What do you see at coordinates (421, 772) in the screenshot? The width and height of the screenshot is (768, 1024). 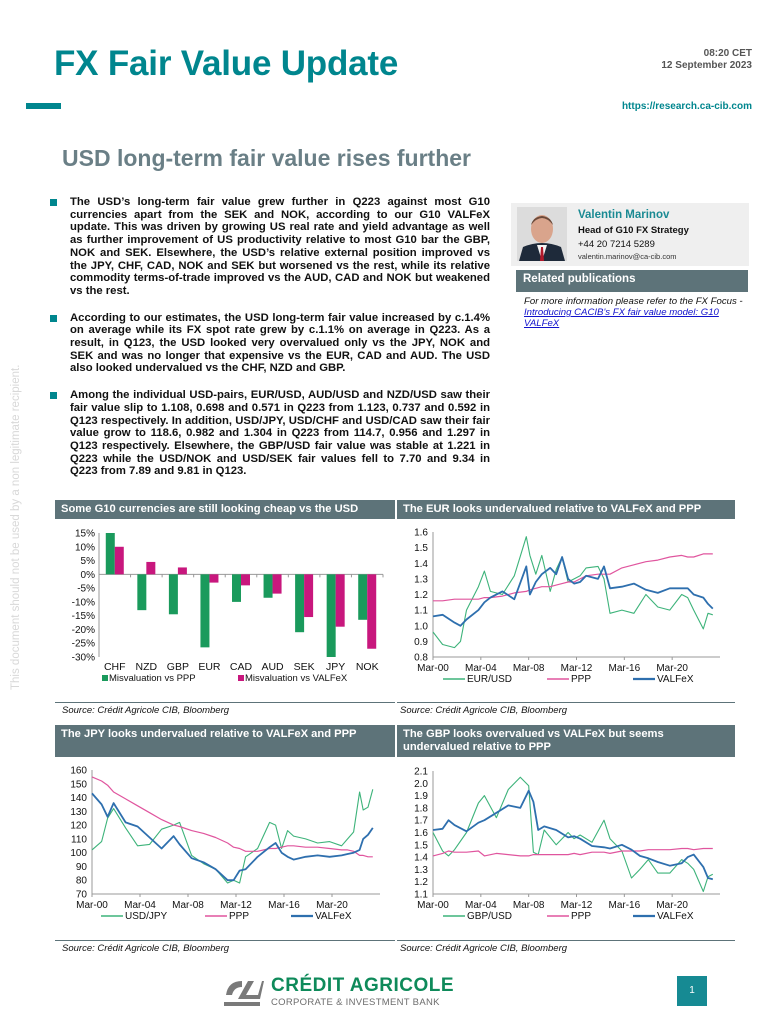 I see `y-tick-label: 2.1` at bounding box center [421, 772].